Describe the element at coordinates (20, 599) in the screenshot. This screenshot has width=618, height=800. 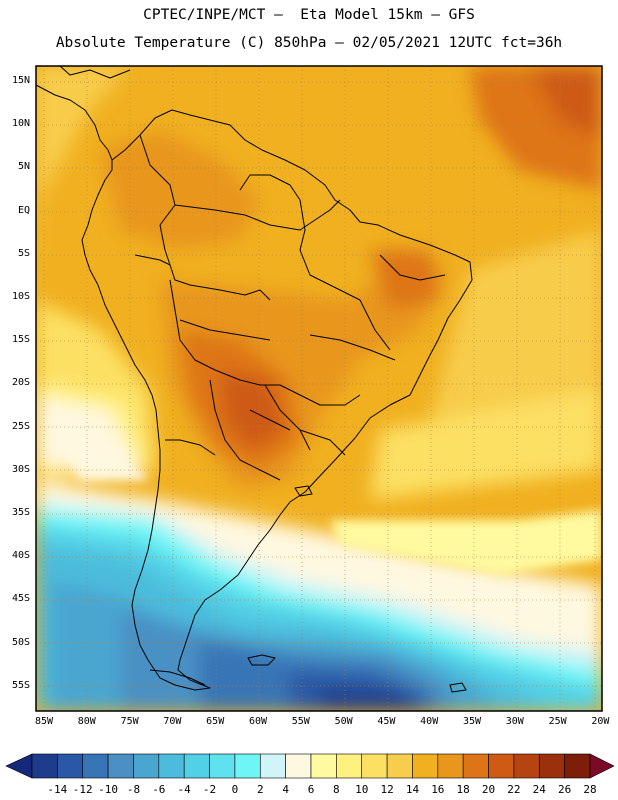
I see `latitude-label: 45S` at that location.